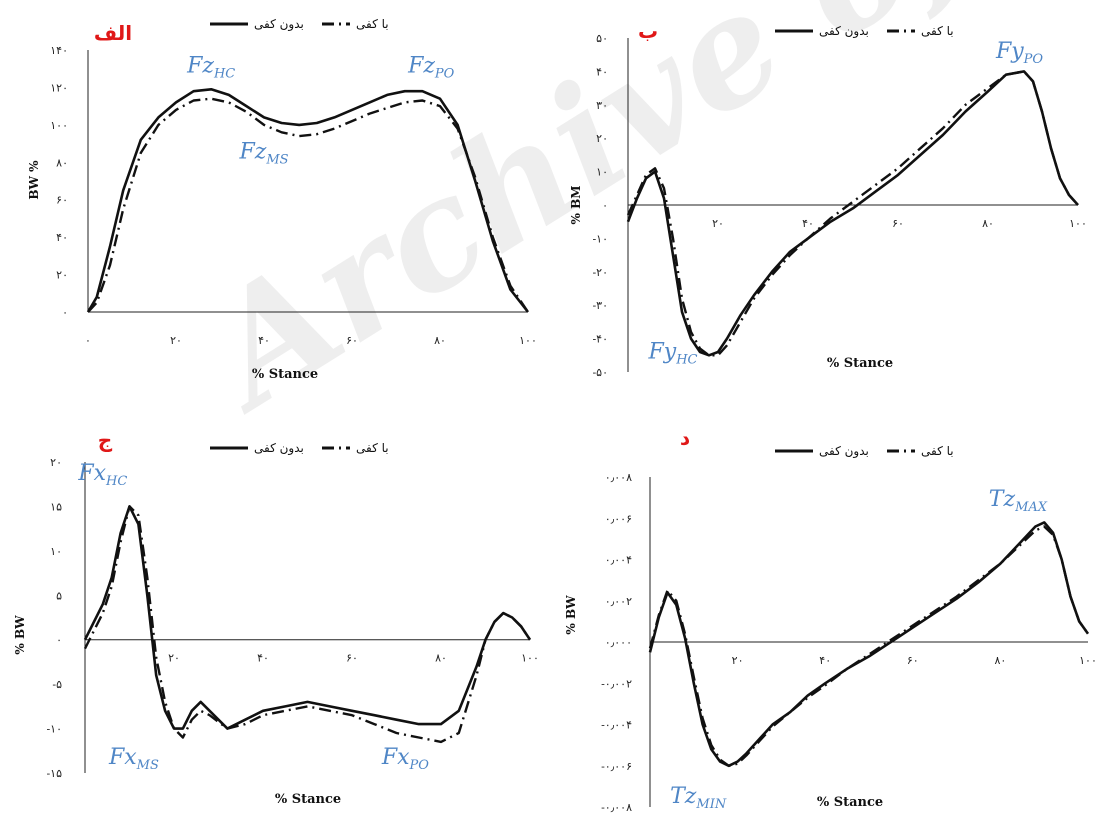 This screenshot has width=1115, height=823. Describe the element at coordinates (648, 31) in the screenshot. I see `panel-label: ب` at that location.